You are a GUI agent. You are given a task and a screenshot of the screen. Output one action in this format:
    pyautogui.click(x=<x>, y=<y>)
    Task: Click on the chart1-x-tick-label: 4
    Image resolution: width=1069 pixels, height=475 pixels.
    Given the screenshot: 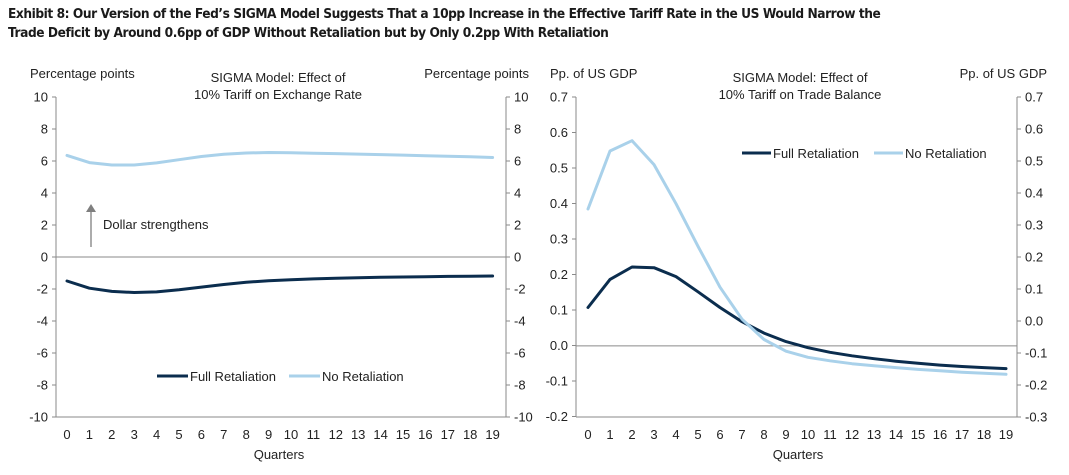 What is the action you would take?
    pyautogui.click(x=156, y=434)
    